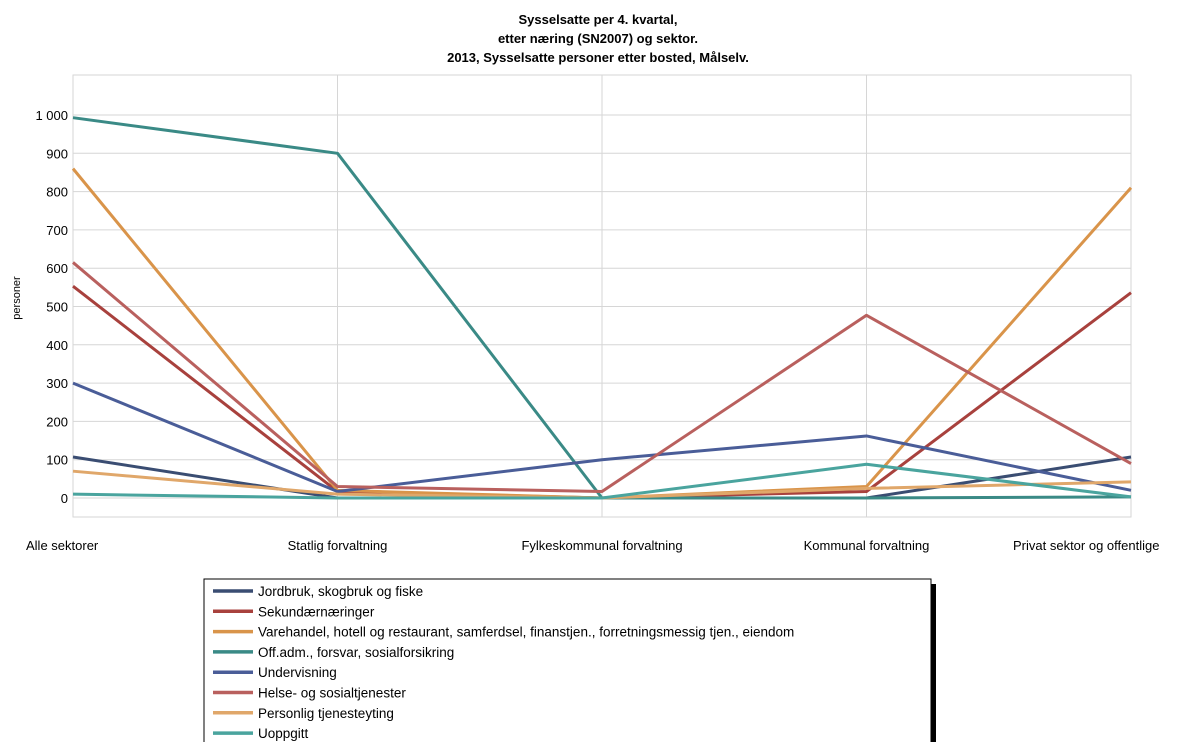 The width and height of the screenshot is (1196, 742). I want to click on legend-box, so click(567, 660).